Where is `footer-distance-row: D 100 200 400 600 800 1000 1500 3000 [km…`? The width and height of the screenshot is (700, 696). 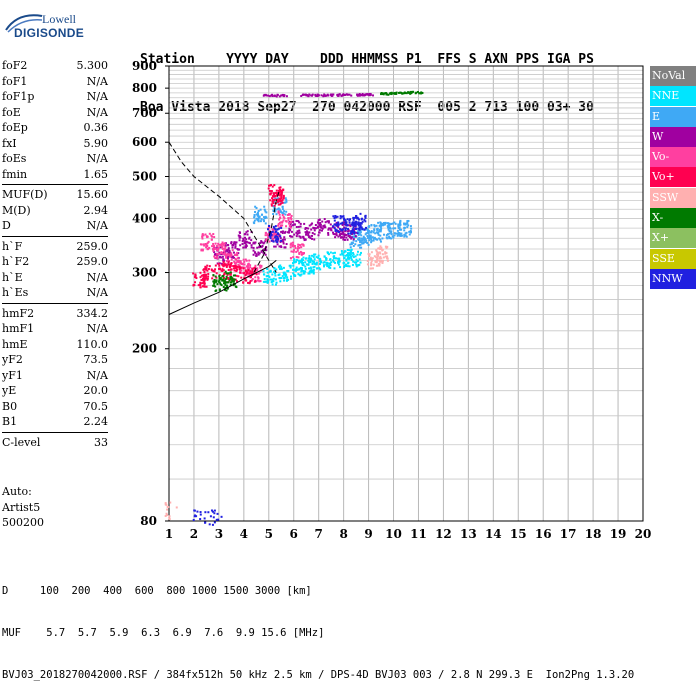 footer-distance-row: D 100 200 400 600 800 1000 1500 3000 [km… is located at coordinates (157, 591).